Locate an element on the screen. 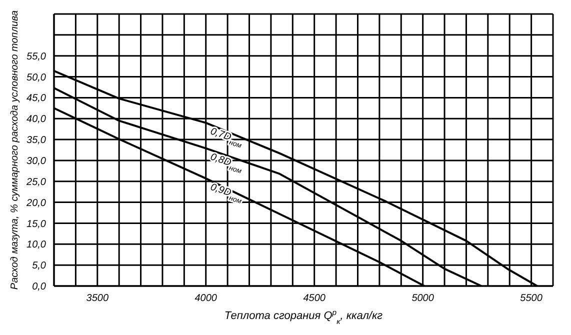  y-tick-label: 35,0 is located at coordinates (36, 140).